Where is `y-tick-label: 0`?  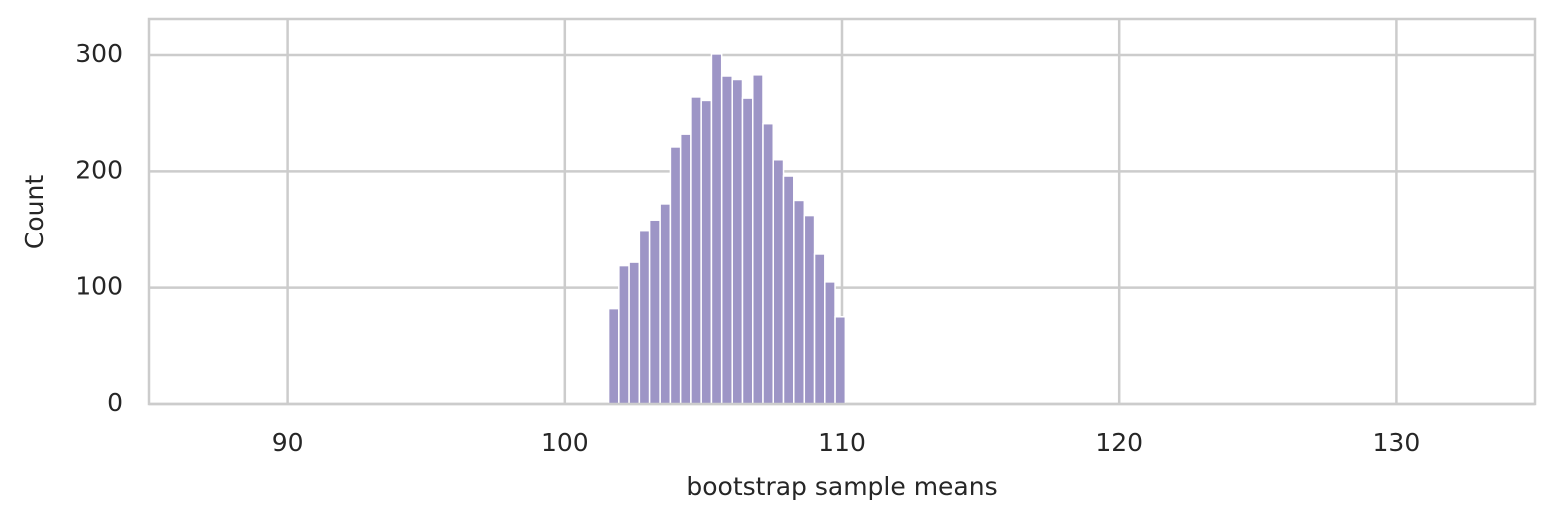
y-tick-label: 0 is located at coordinates (115, 402).